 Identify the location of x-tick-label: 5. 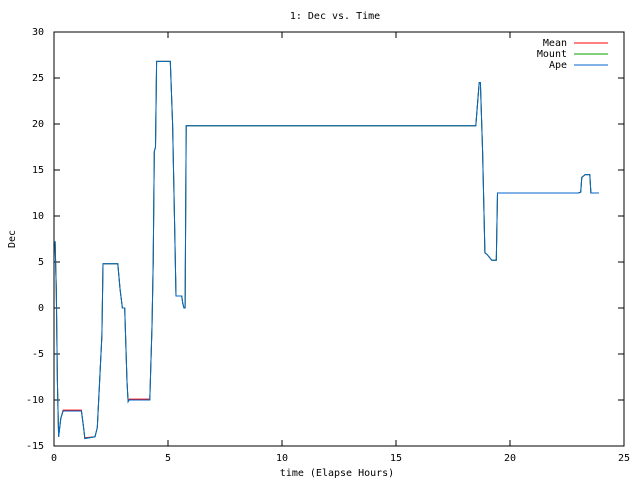
(168, 458).